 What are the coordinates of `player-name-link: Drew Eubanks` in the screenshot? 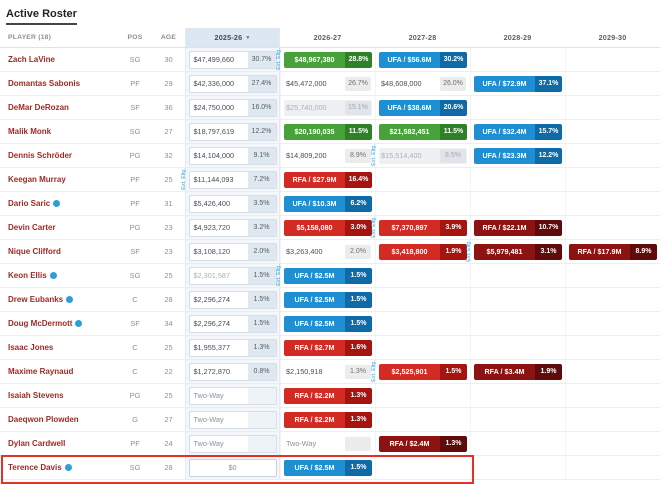 It's located at (36, 299).